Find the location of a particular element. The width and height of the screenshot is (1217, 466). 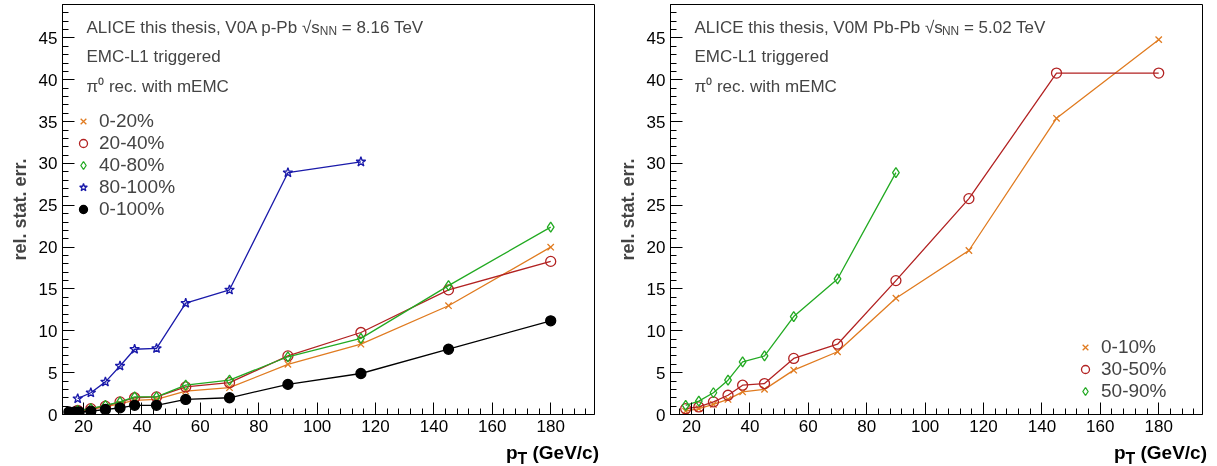

legend-label: 0-100% is located at coordinates (132, 209).